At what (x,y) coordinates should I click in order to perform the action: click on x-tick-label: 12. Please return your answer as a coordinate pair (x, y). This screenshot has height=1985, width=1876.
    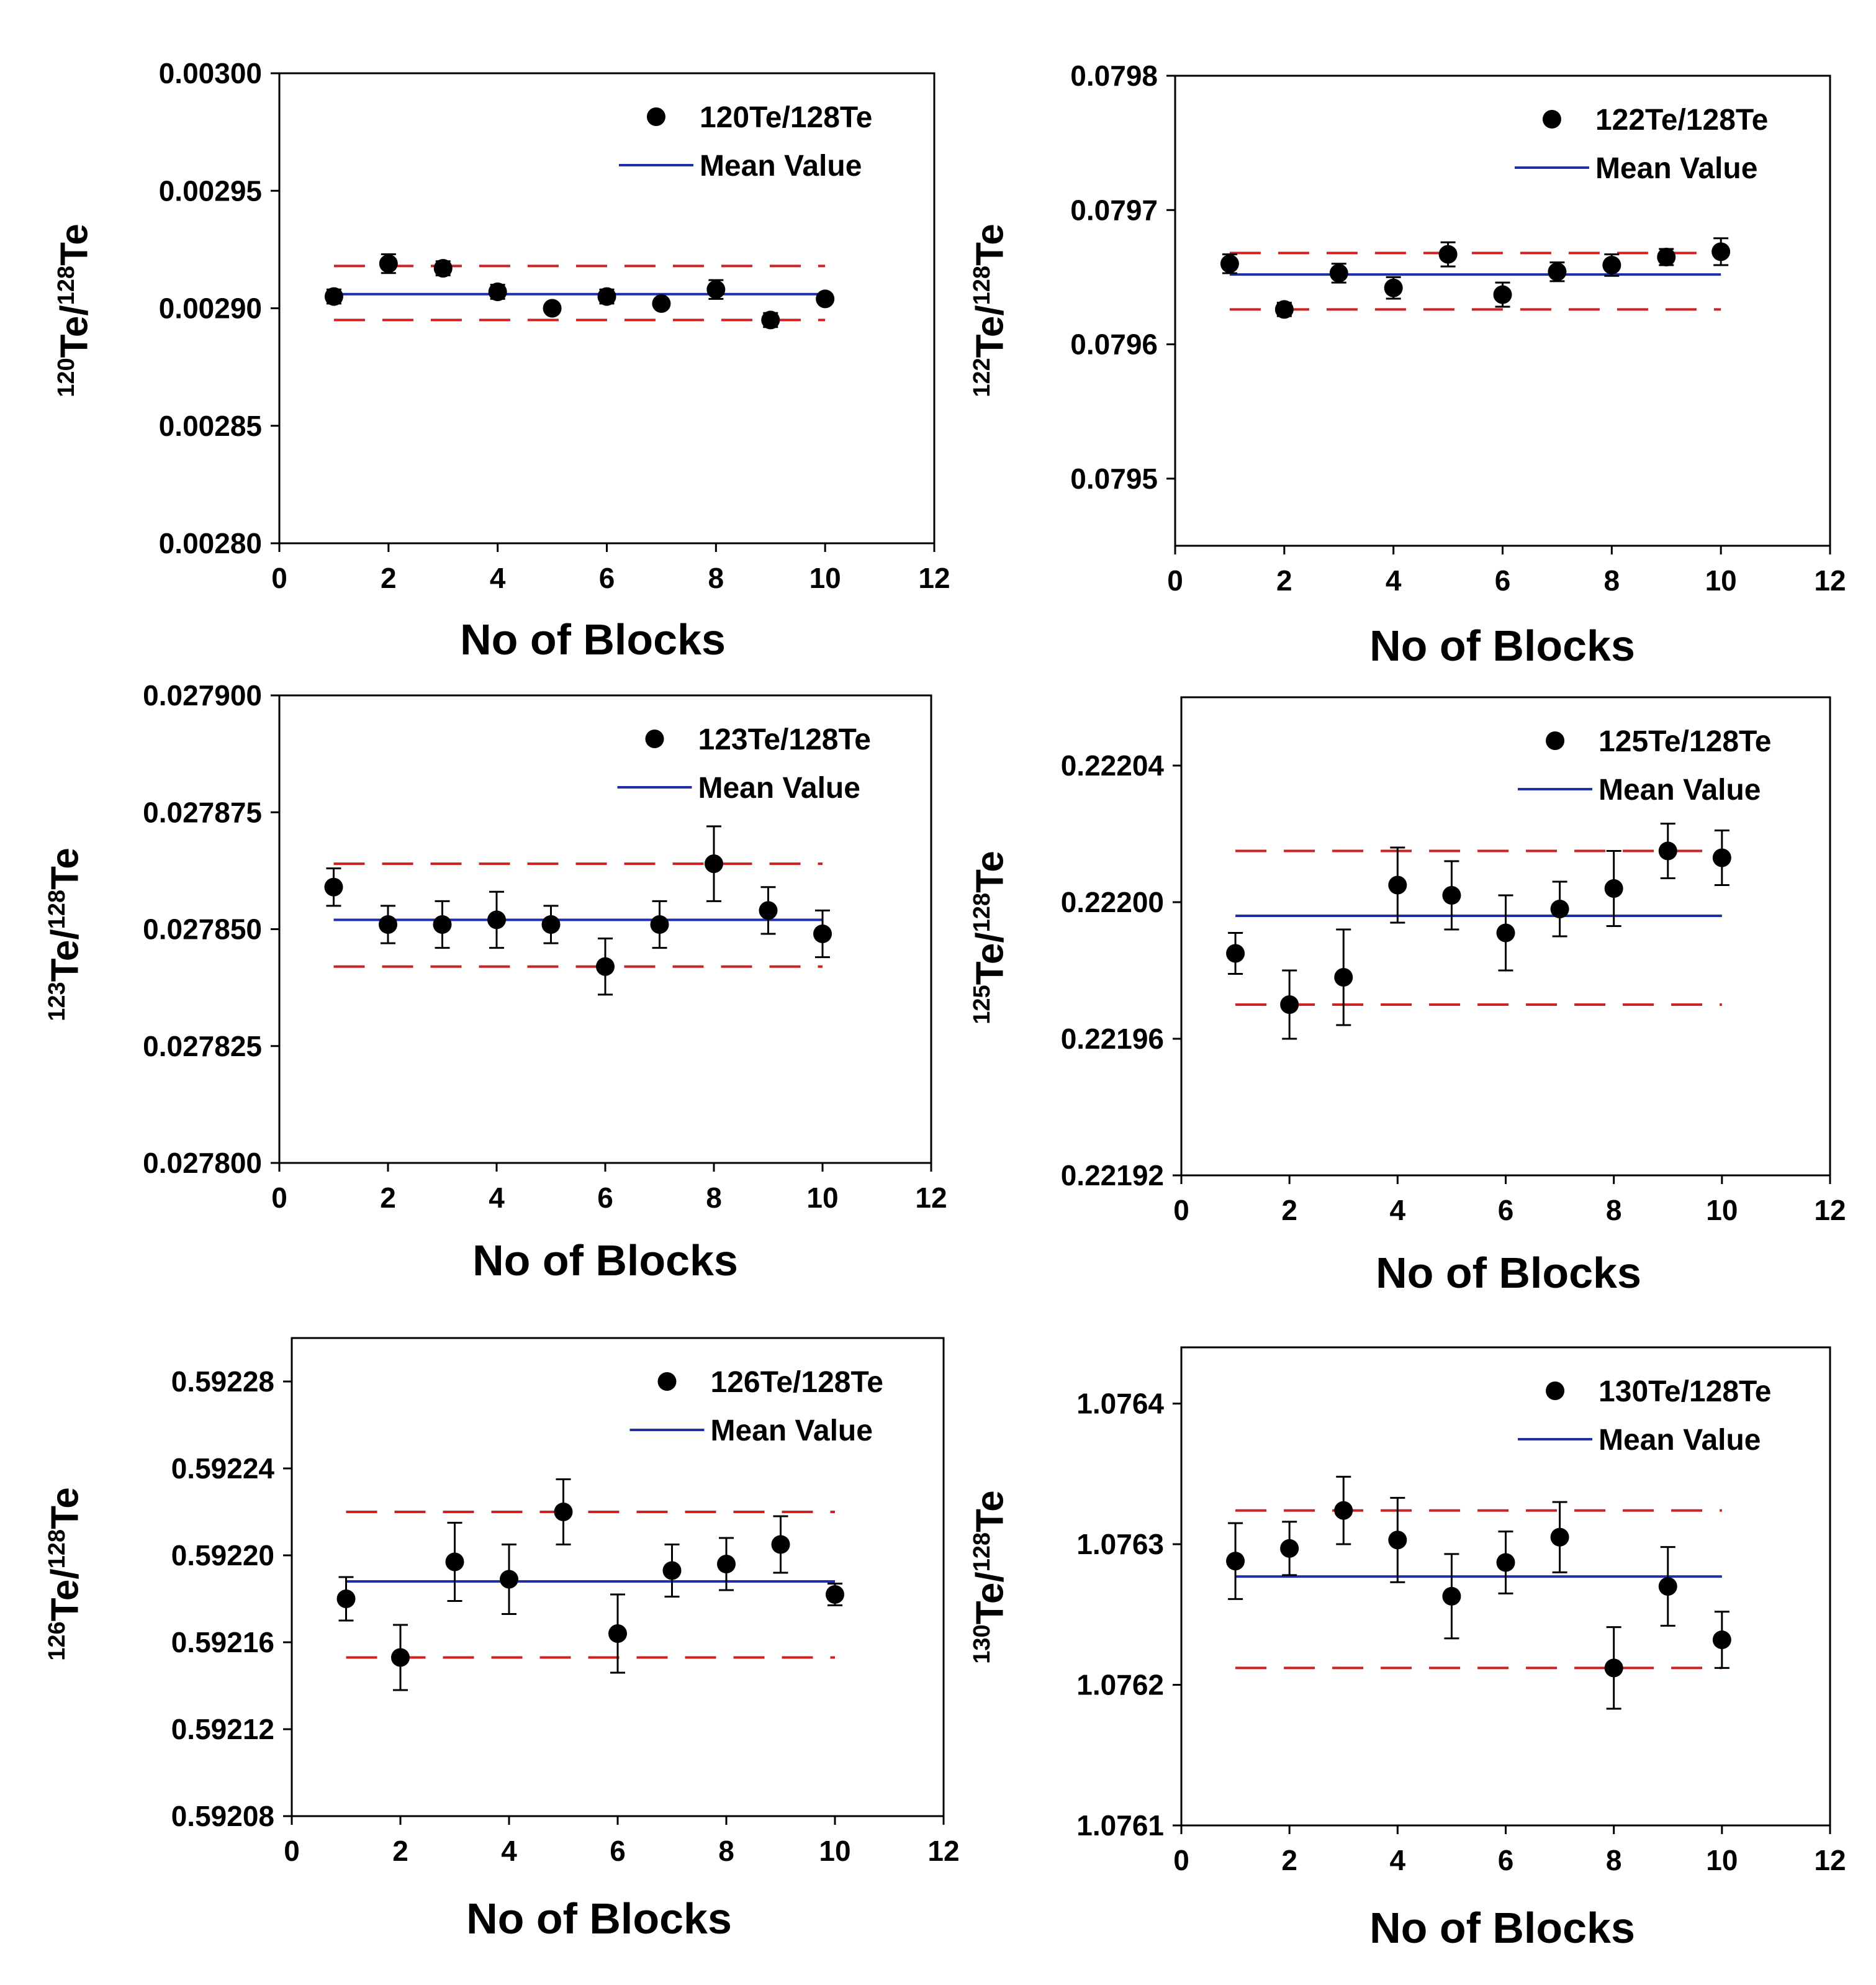
    Looking at the image, I should click on (943, 1851).